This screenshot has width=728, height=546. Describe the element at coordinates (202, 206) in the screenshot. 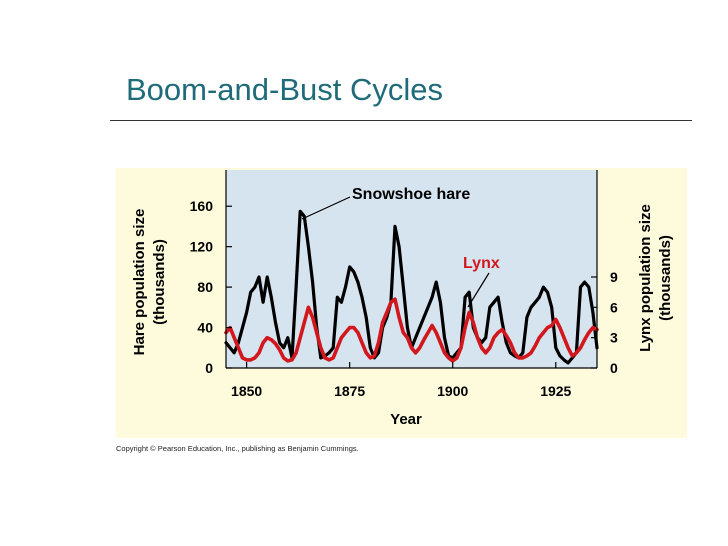

I see `y-tick-label: 160` at that location.